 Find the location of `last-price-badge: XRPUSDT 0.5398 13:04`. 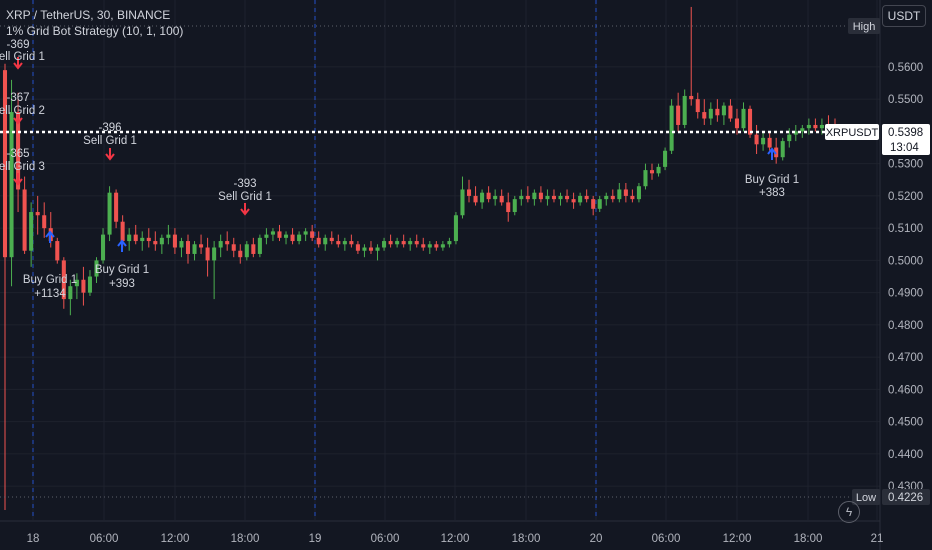

last-price-badge: XRPUSDT 0.5398 13:04 is located at coordinates (877, 140).